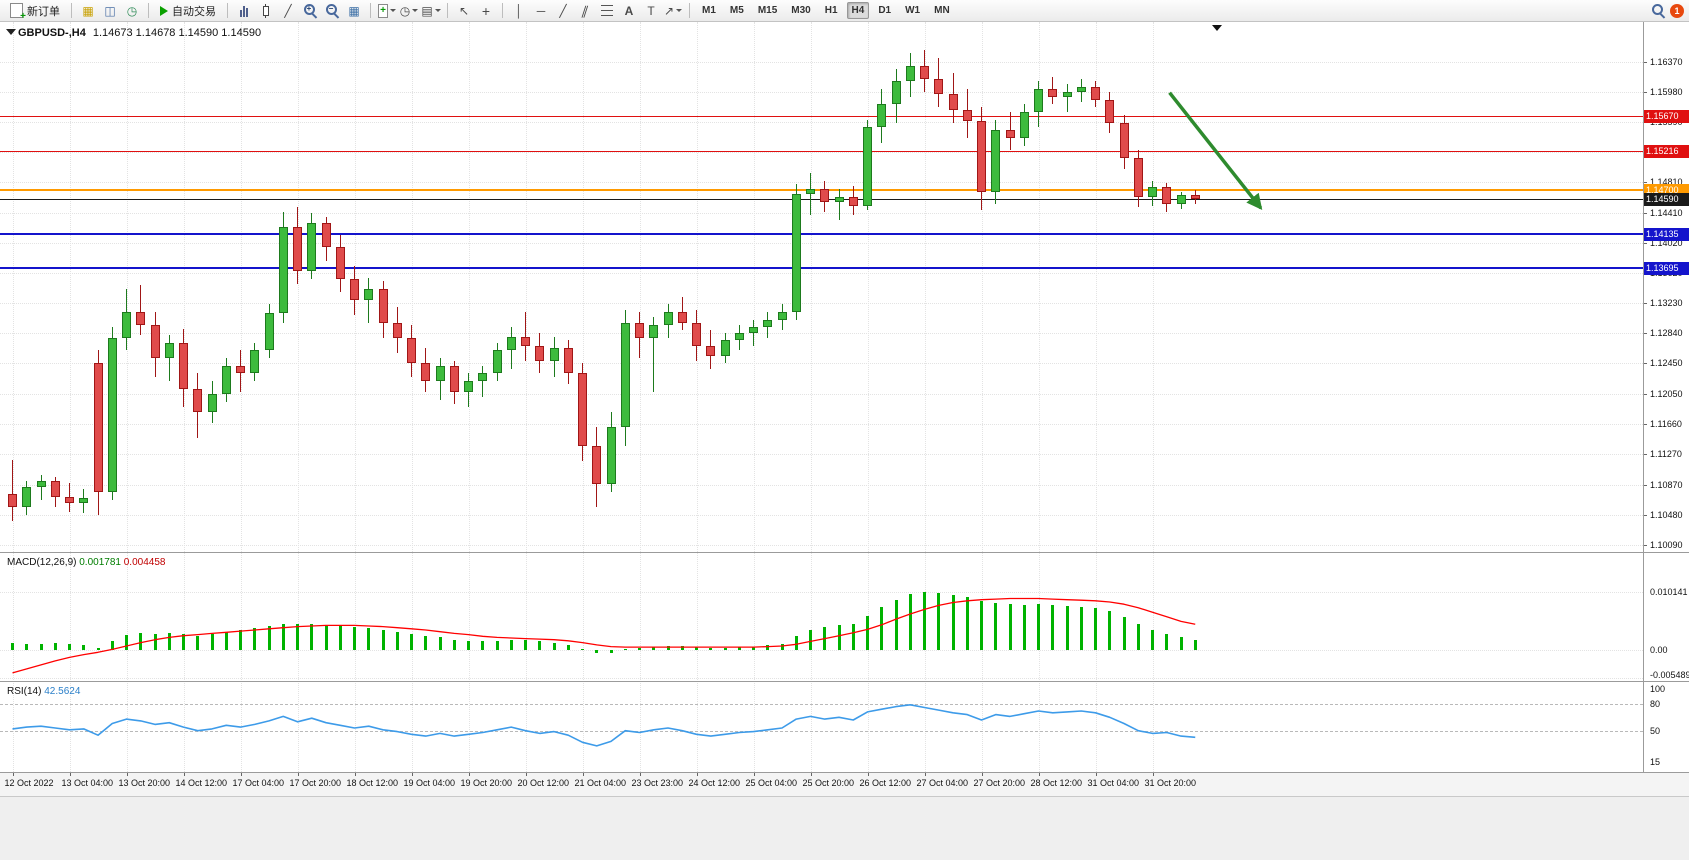 This screenshot has height=860, width=1689. I want to click on price-axis, so click(1666, 397).